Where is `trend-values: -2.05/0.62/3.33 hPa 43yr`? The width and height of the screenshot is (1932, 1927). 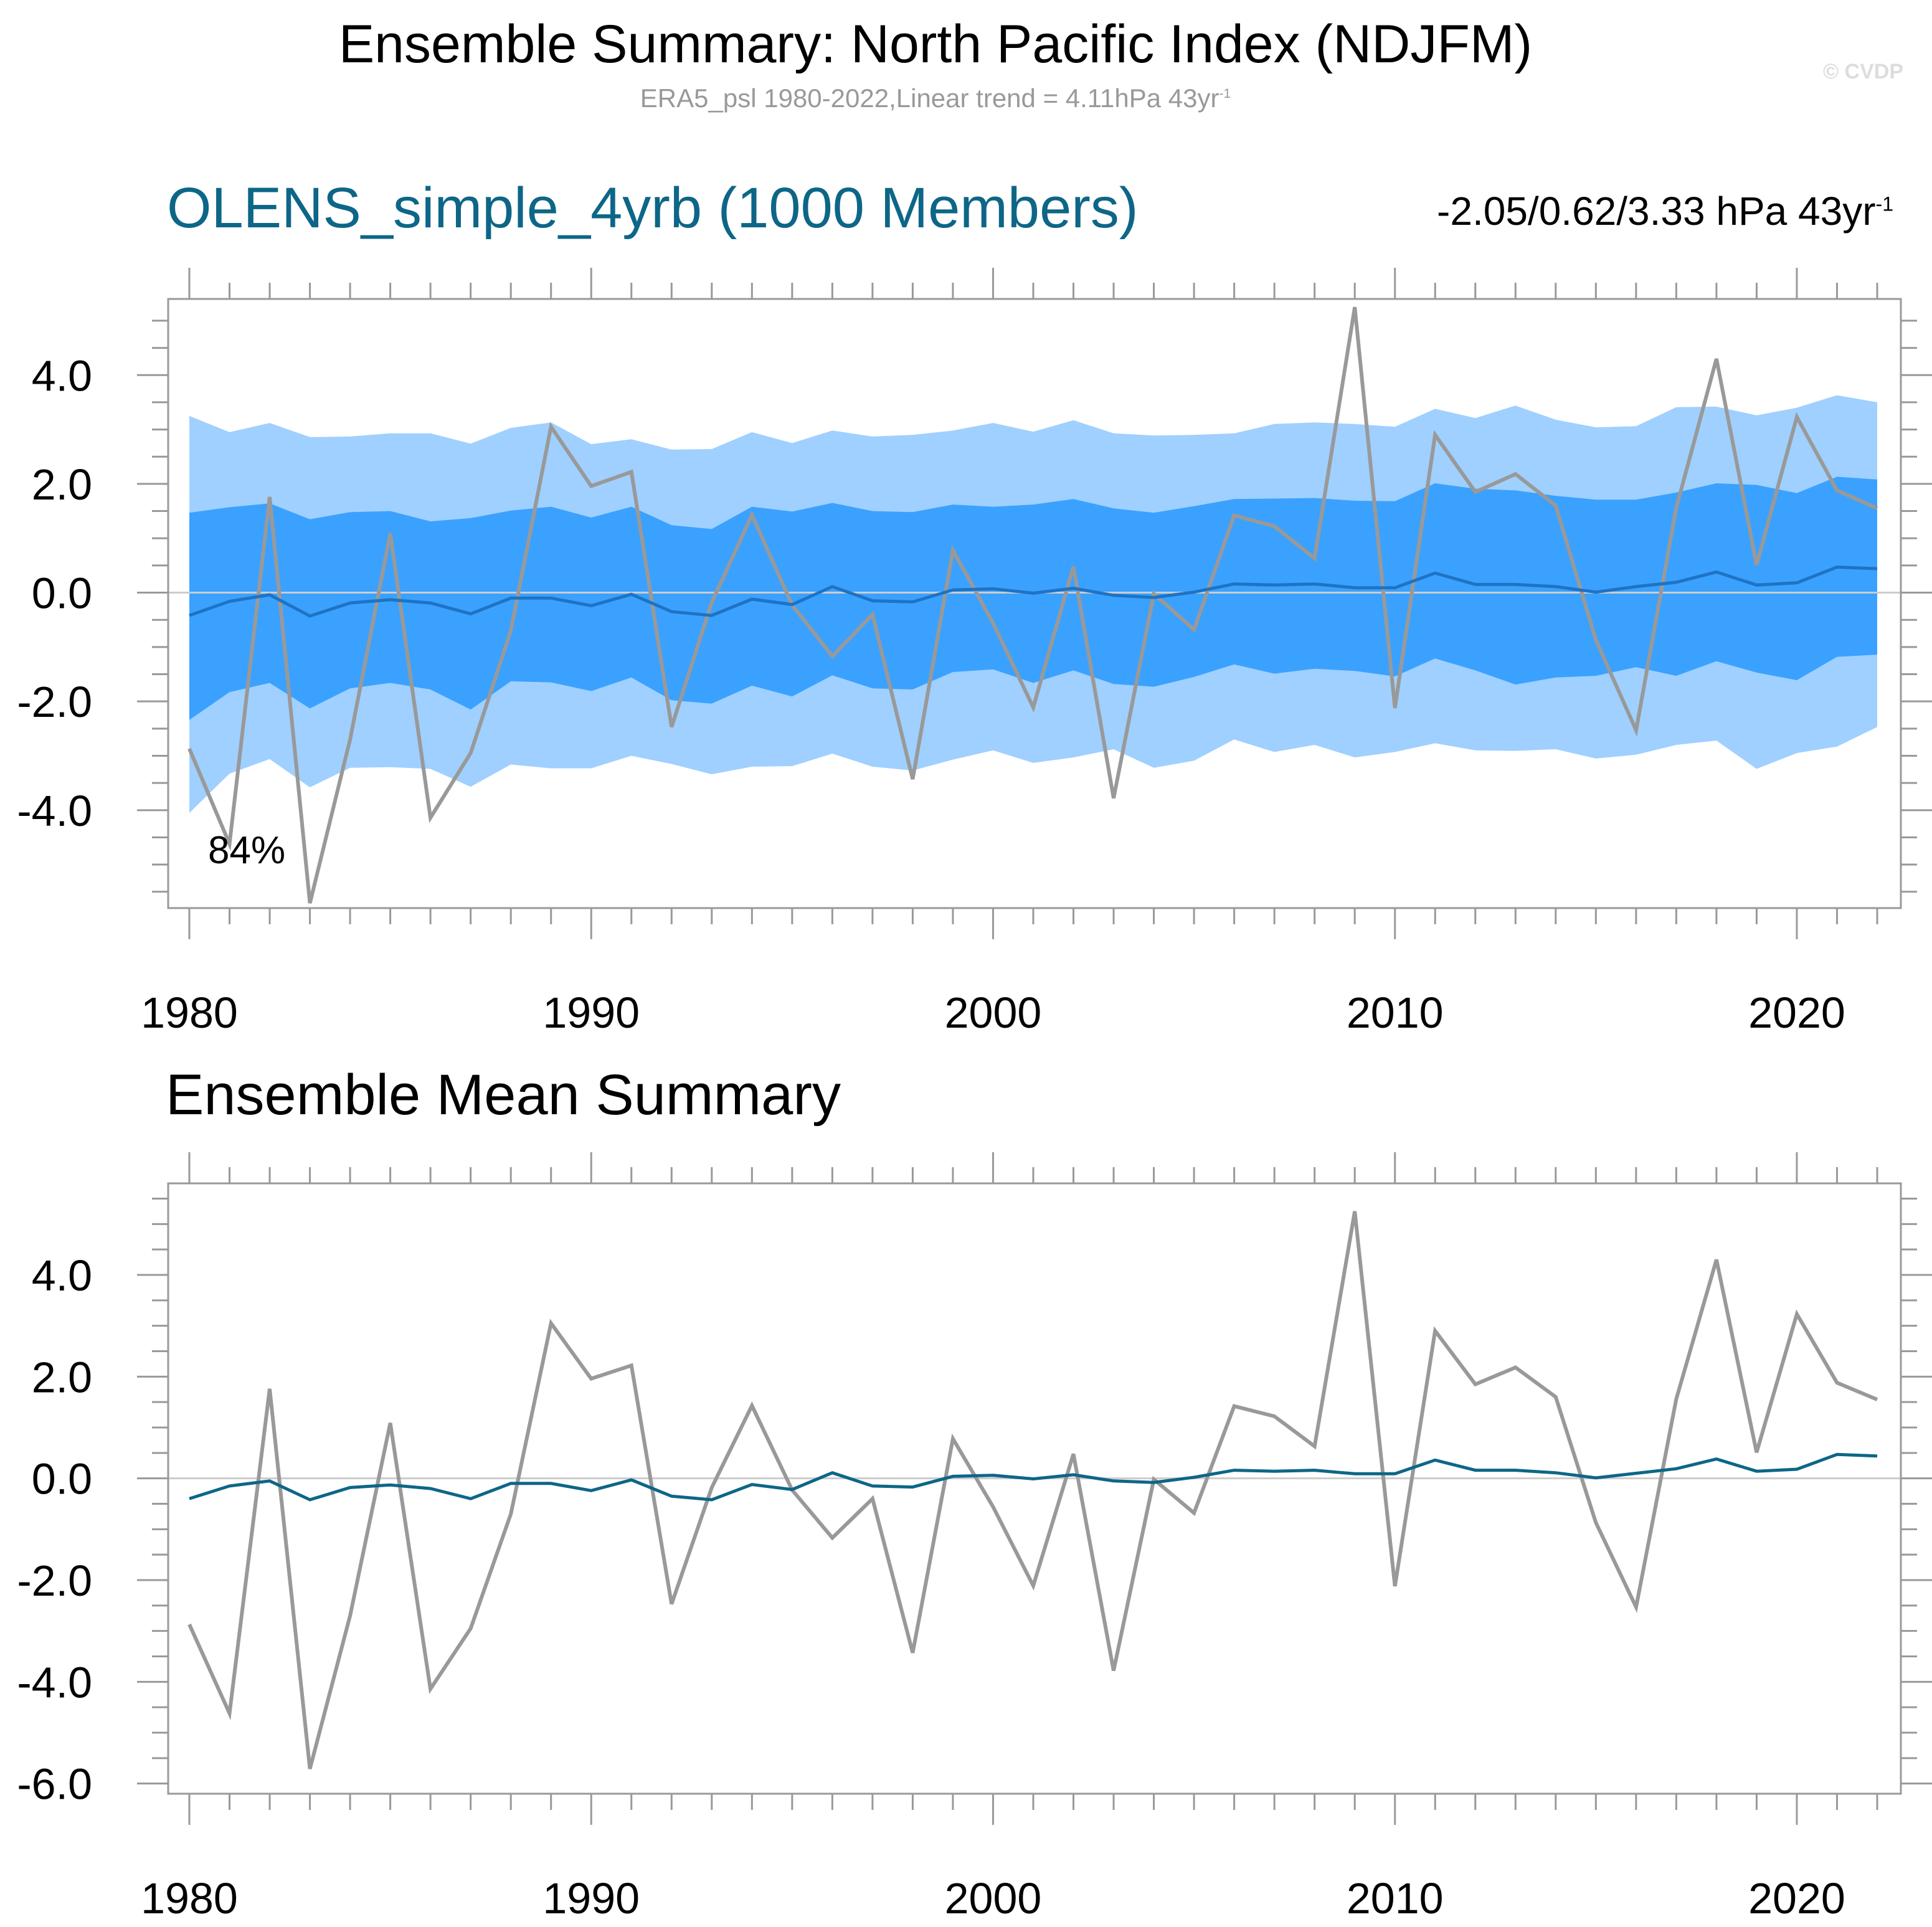
trend-values: -2.05/0.62/3.33 hPa 43yr is located at coordinates (1656, 211).